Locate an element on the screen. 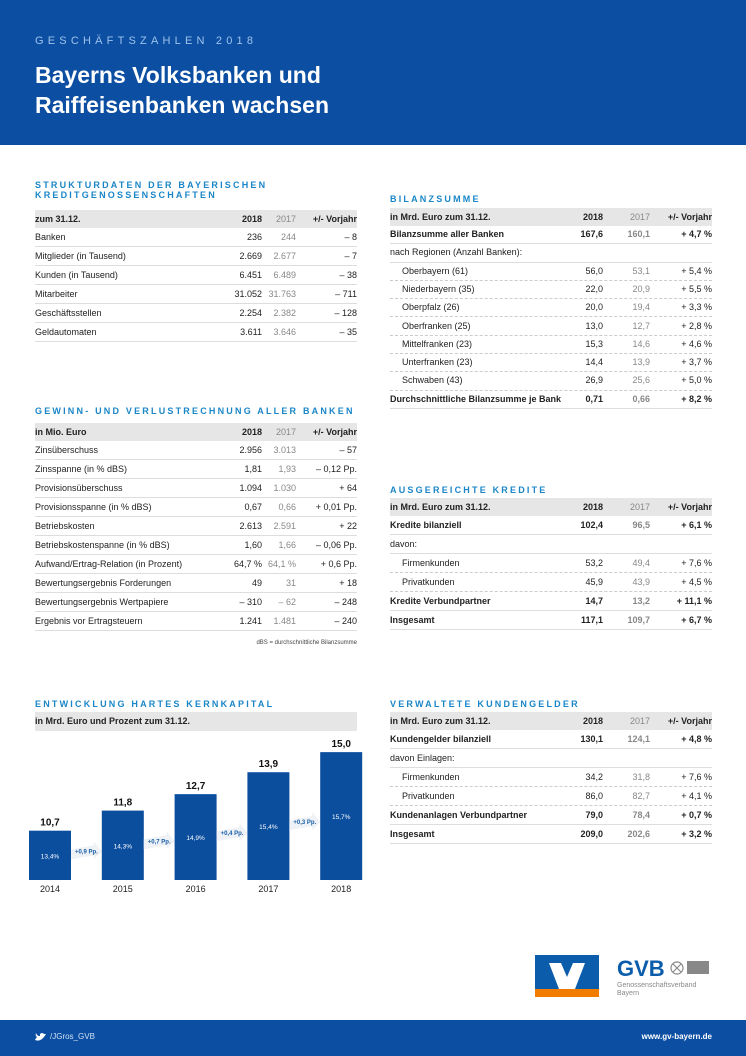  twitter-bird is located at coordinates (40, 1037).